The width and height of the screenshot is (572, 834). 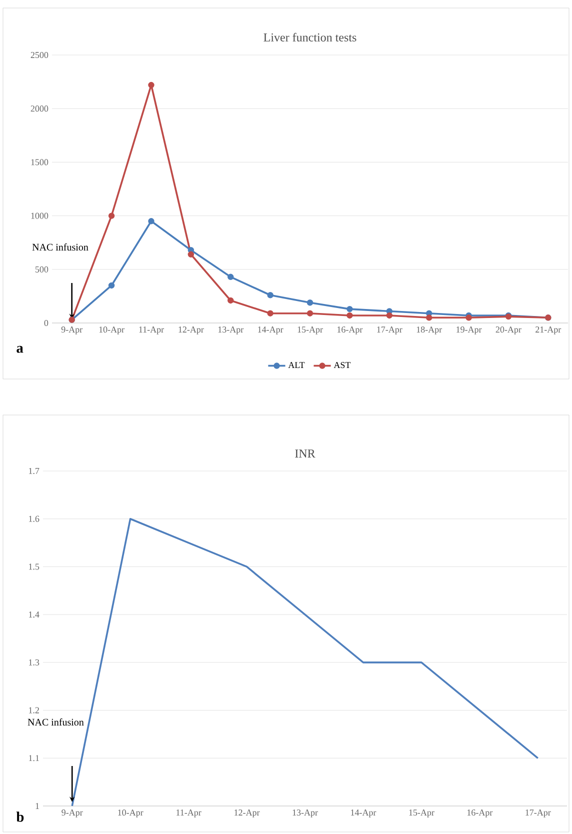 I want to click on legend-label: AST, so click(x=342, y=365).